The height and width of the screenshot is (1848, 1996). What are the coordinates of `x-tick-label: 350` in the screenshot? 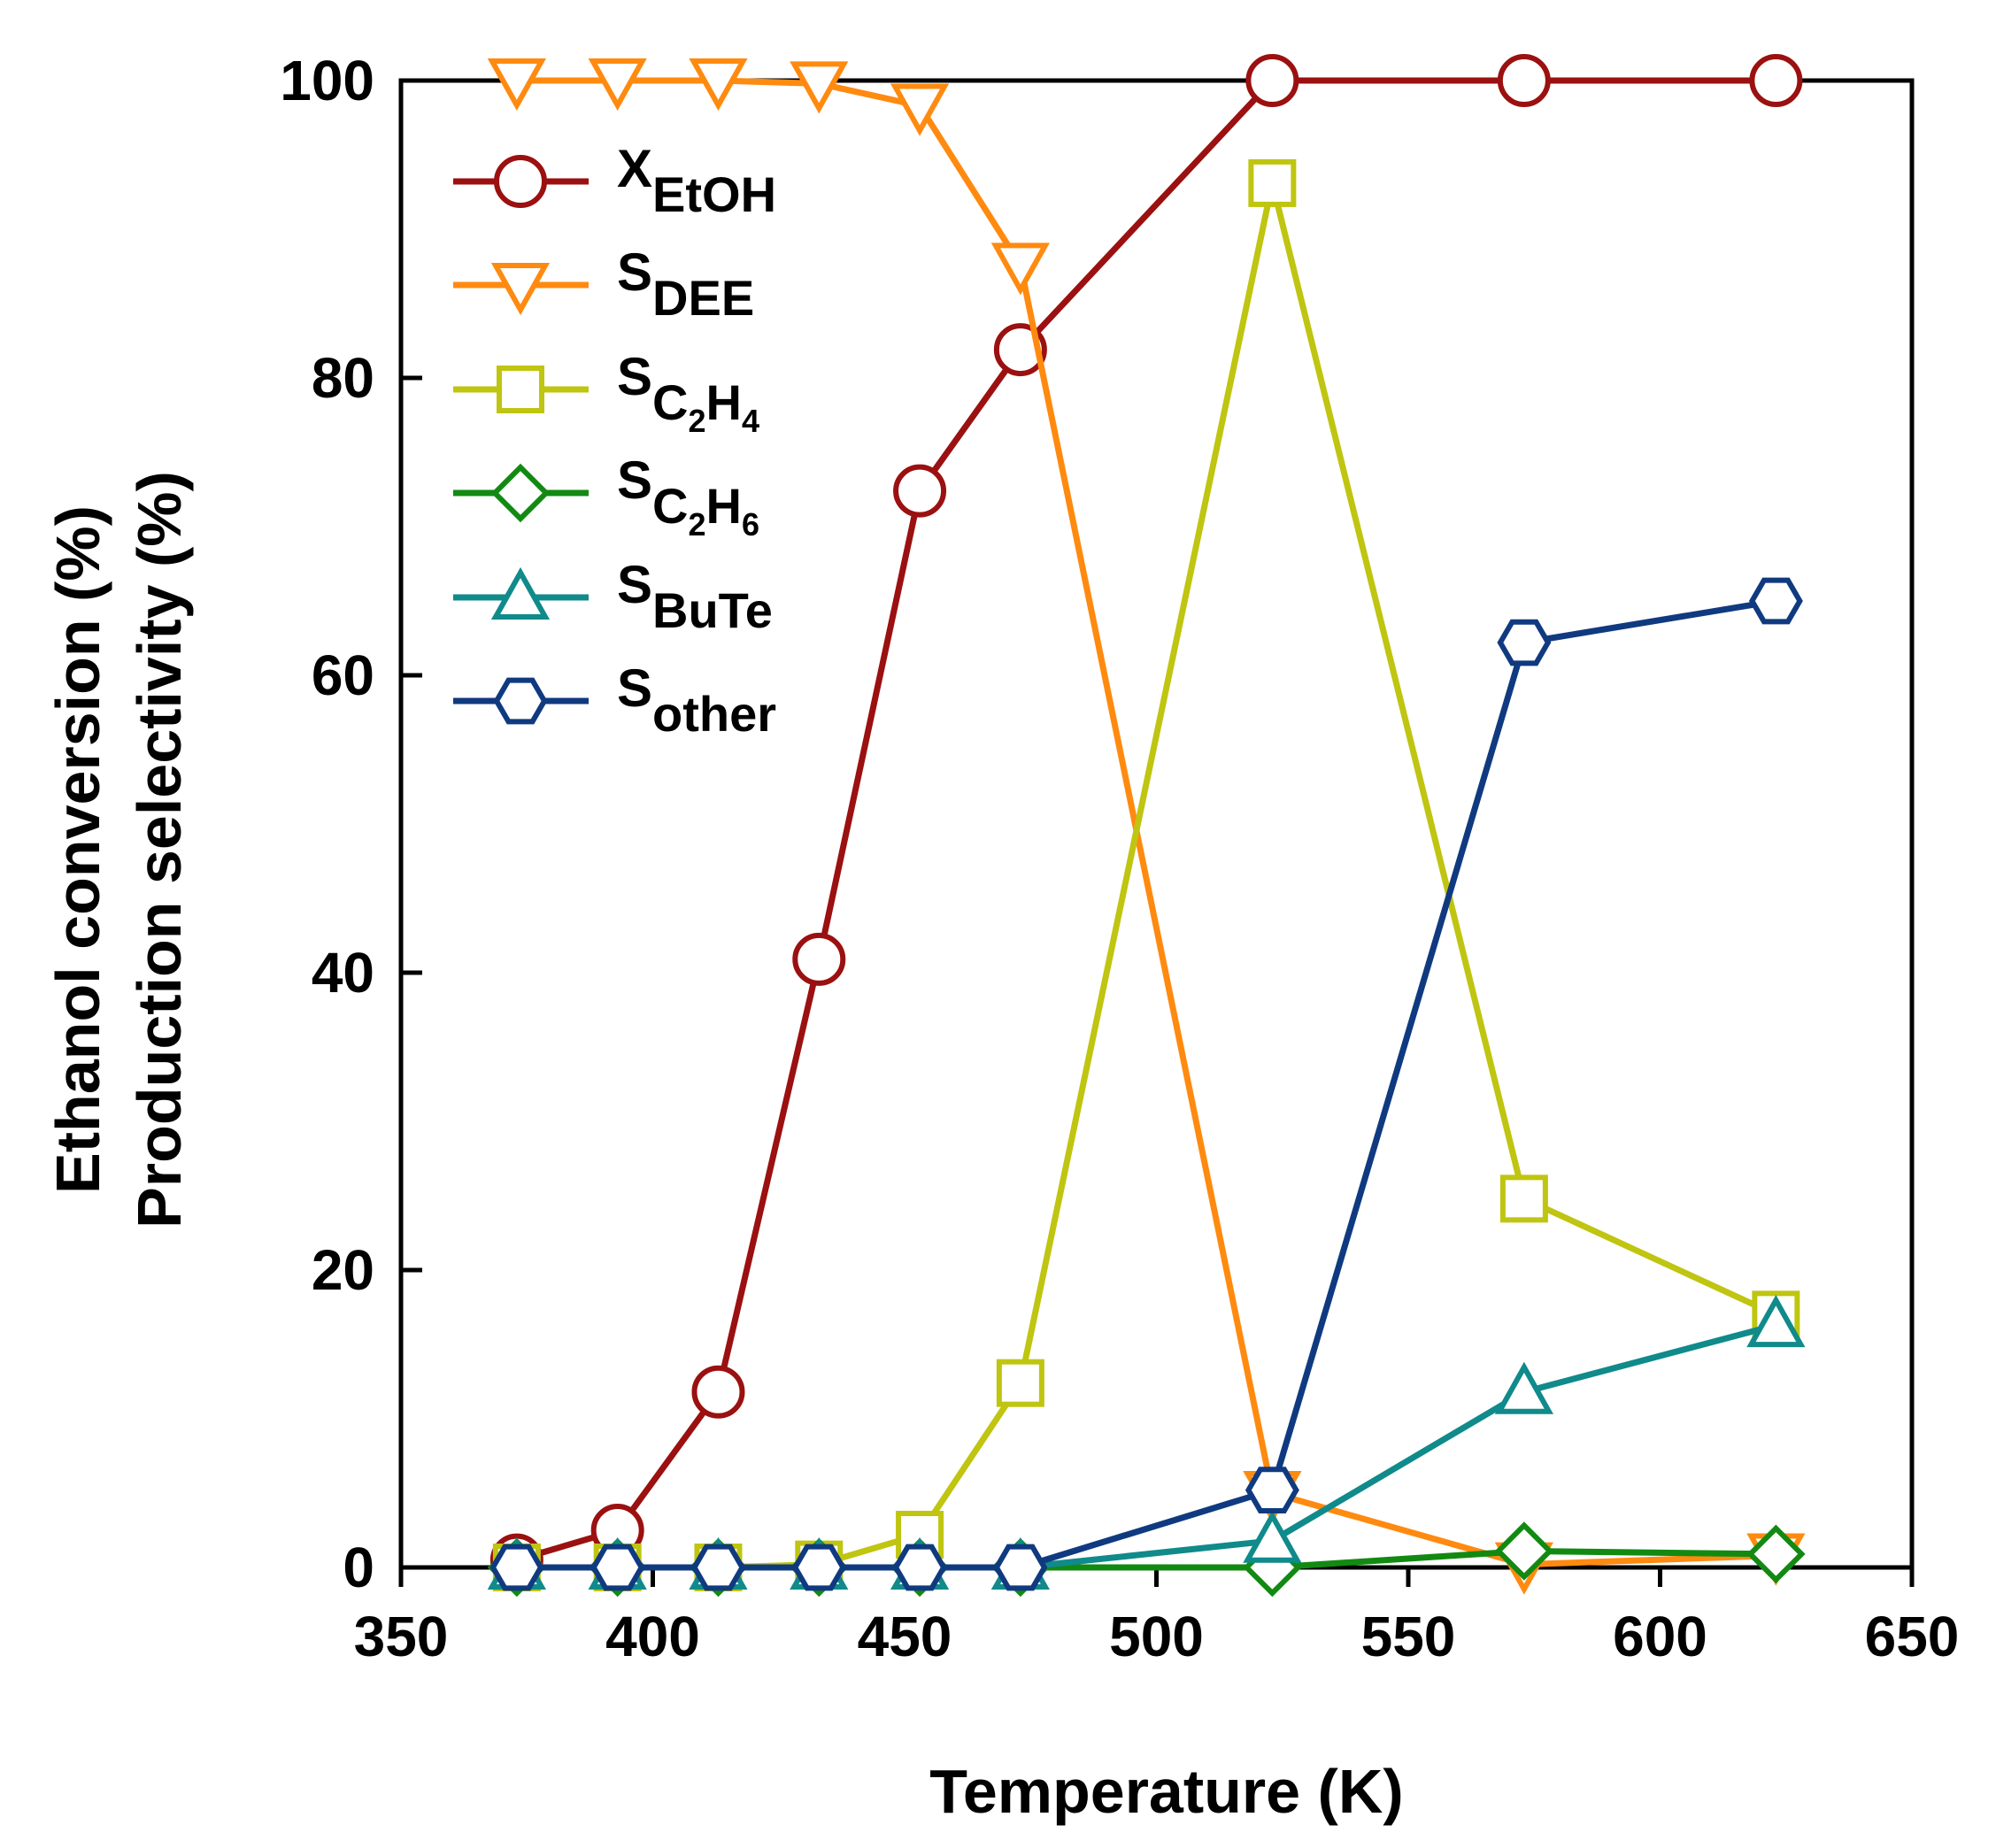 It's located at (402, 1636).